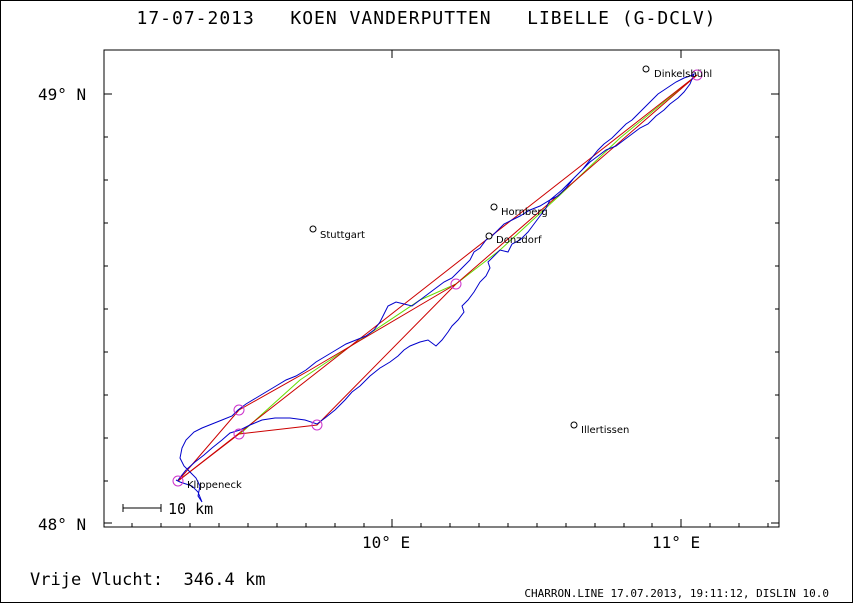 This screenshot has height=603, width=853. Describe the element at coordinates (676, 542) in the screenshot. I see `lon-label-11: 11° E` at that location.